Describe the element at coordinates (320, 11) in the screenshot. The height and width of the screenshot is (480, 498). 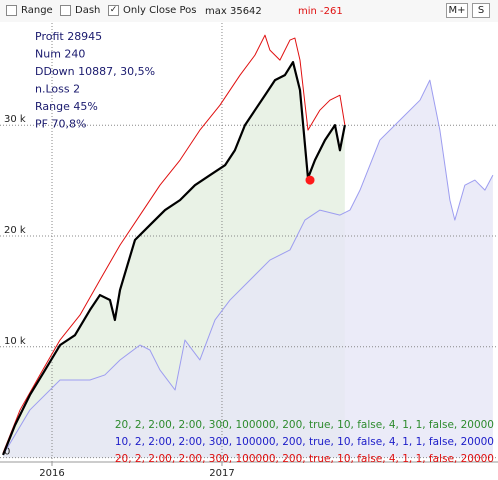
I see `min-label: min -261` at that location.